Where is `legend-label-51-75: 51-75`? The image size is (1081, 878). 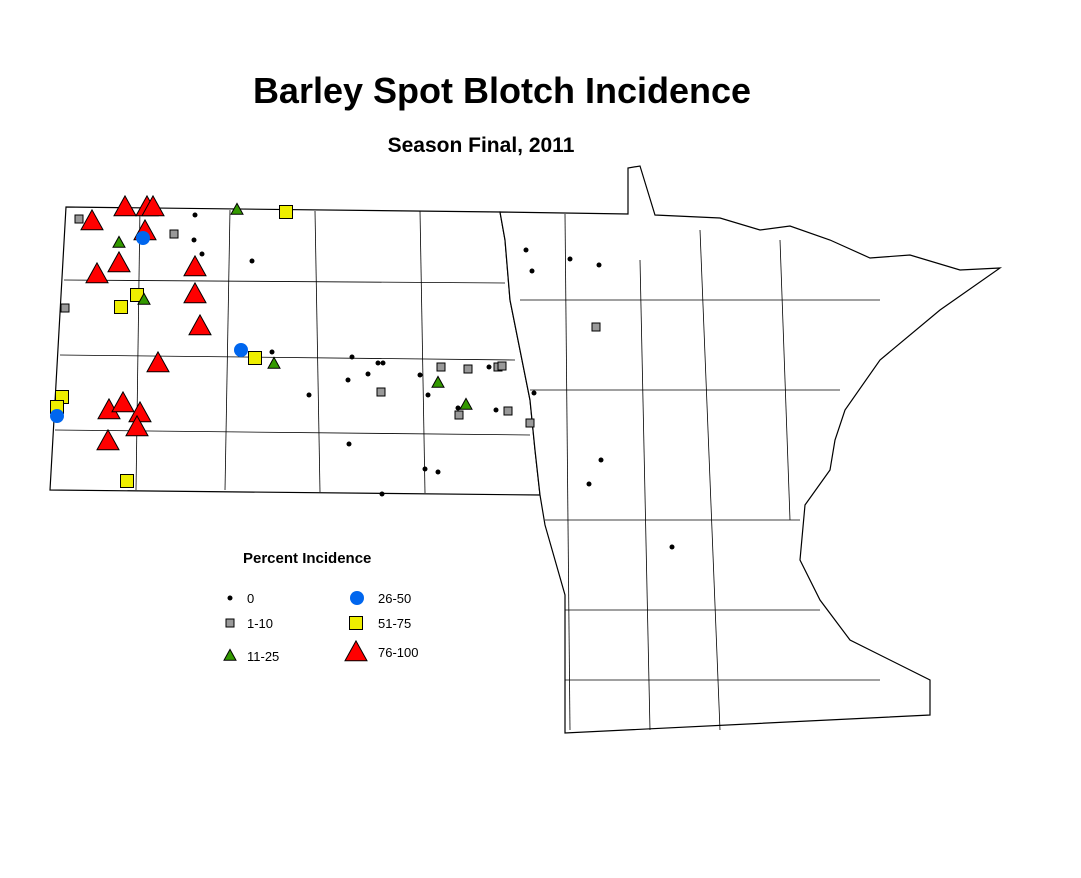
legend-label-51-75: 51-75 is located at coordinates (395, 623).